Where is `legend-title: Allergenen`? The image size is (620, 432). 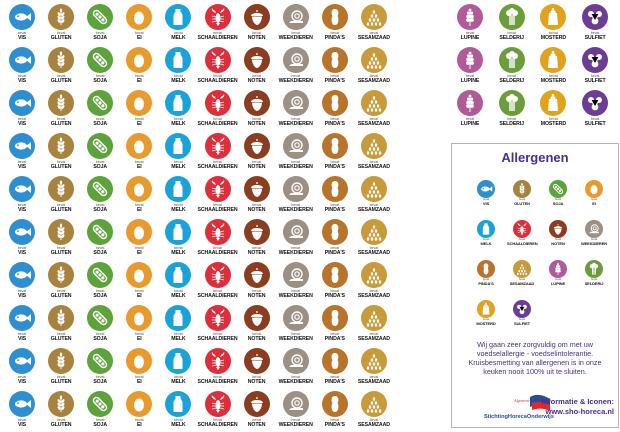 legend-title: Allergenen is located at coordinates (535, 157).